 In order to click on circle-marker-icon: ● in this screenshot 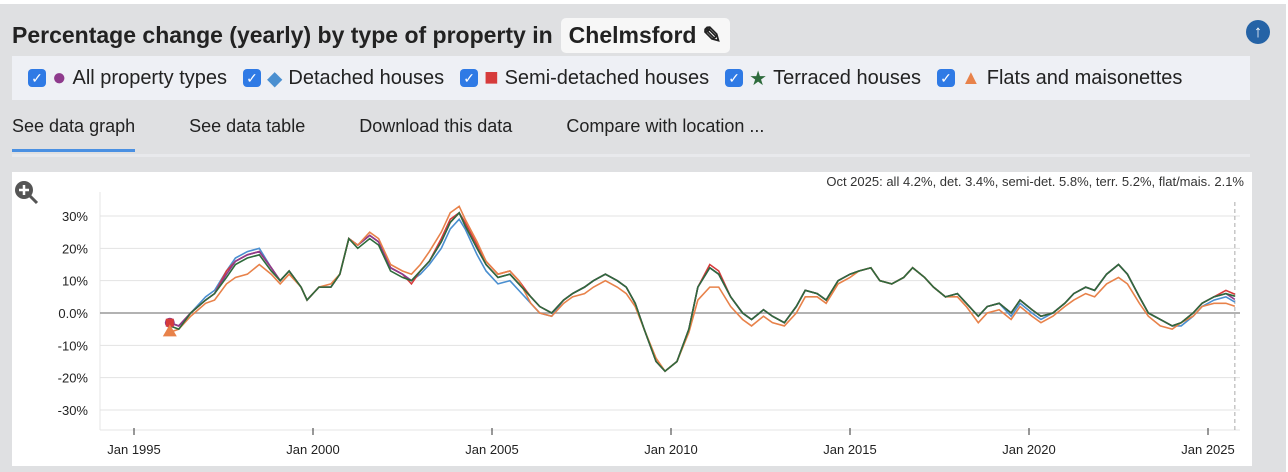, I will do `click(59, 77)`.